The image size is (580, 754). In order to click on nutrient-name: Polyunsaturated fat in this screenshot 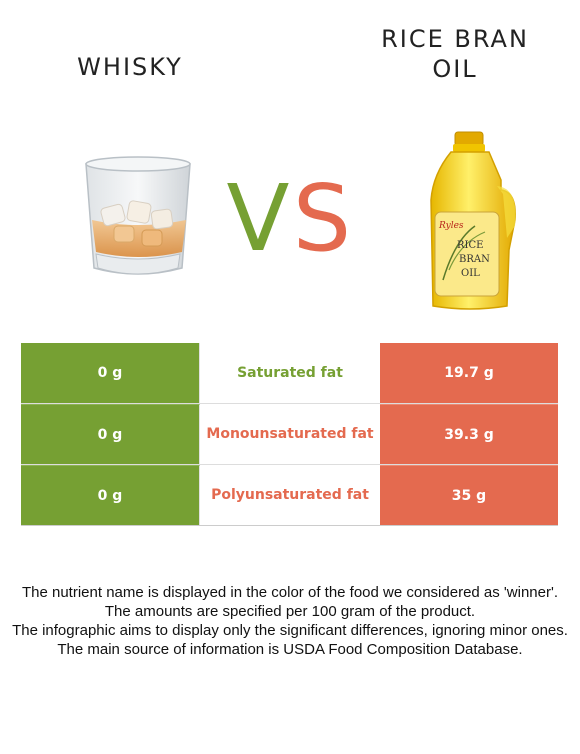, I will do `click(290, 495)`.